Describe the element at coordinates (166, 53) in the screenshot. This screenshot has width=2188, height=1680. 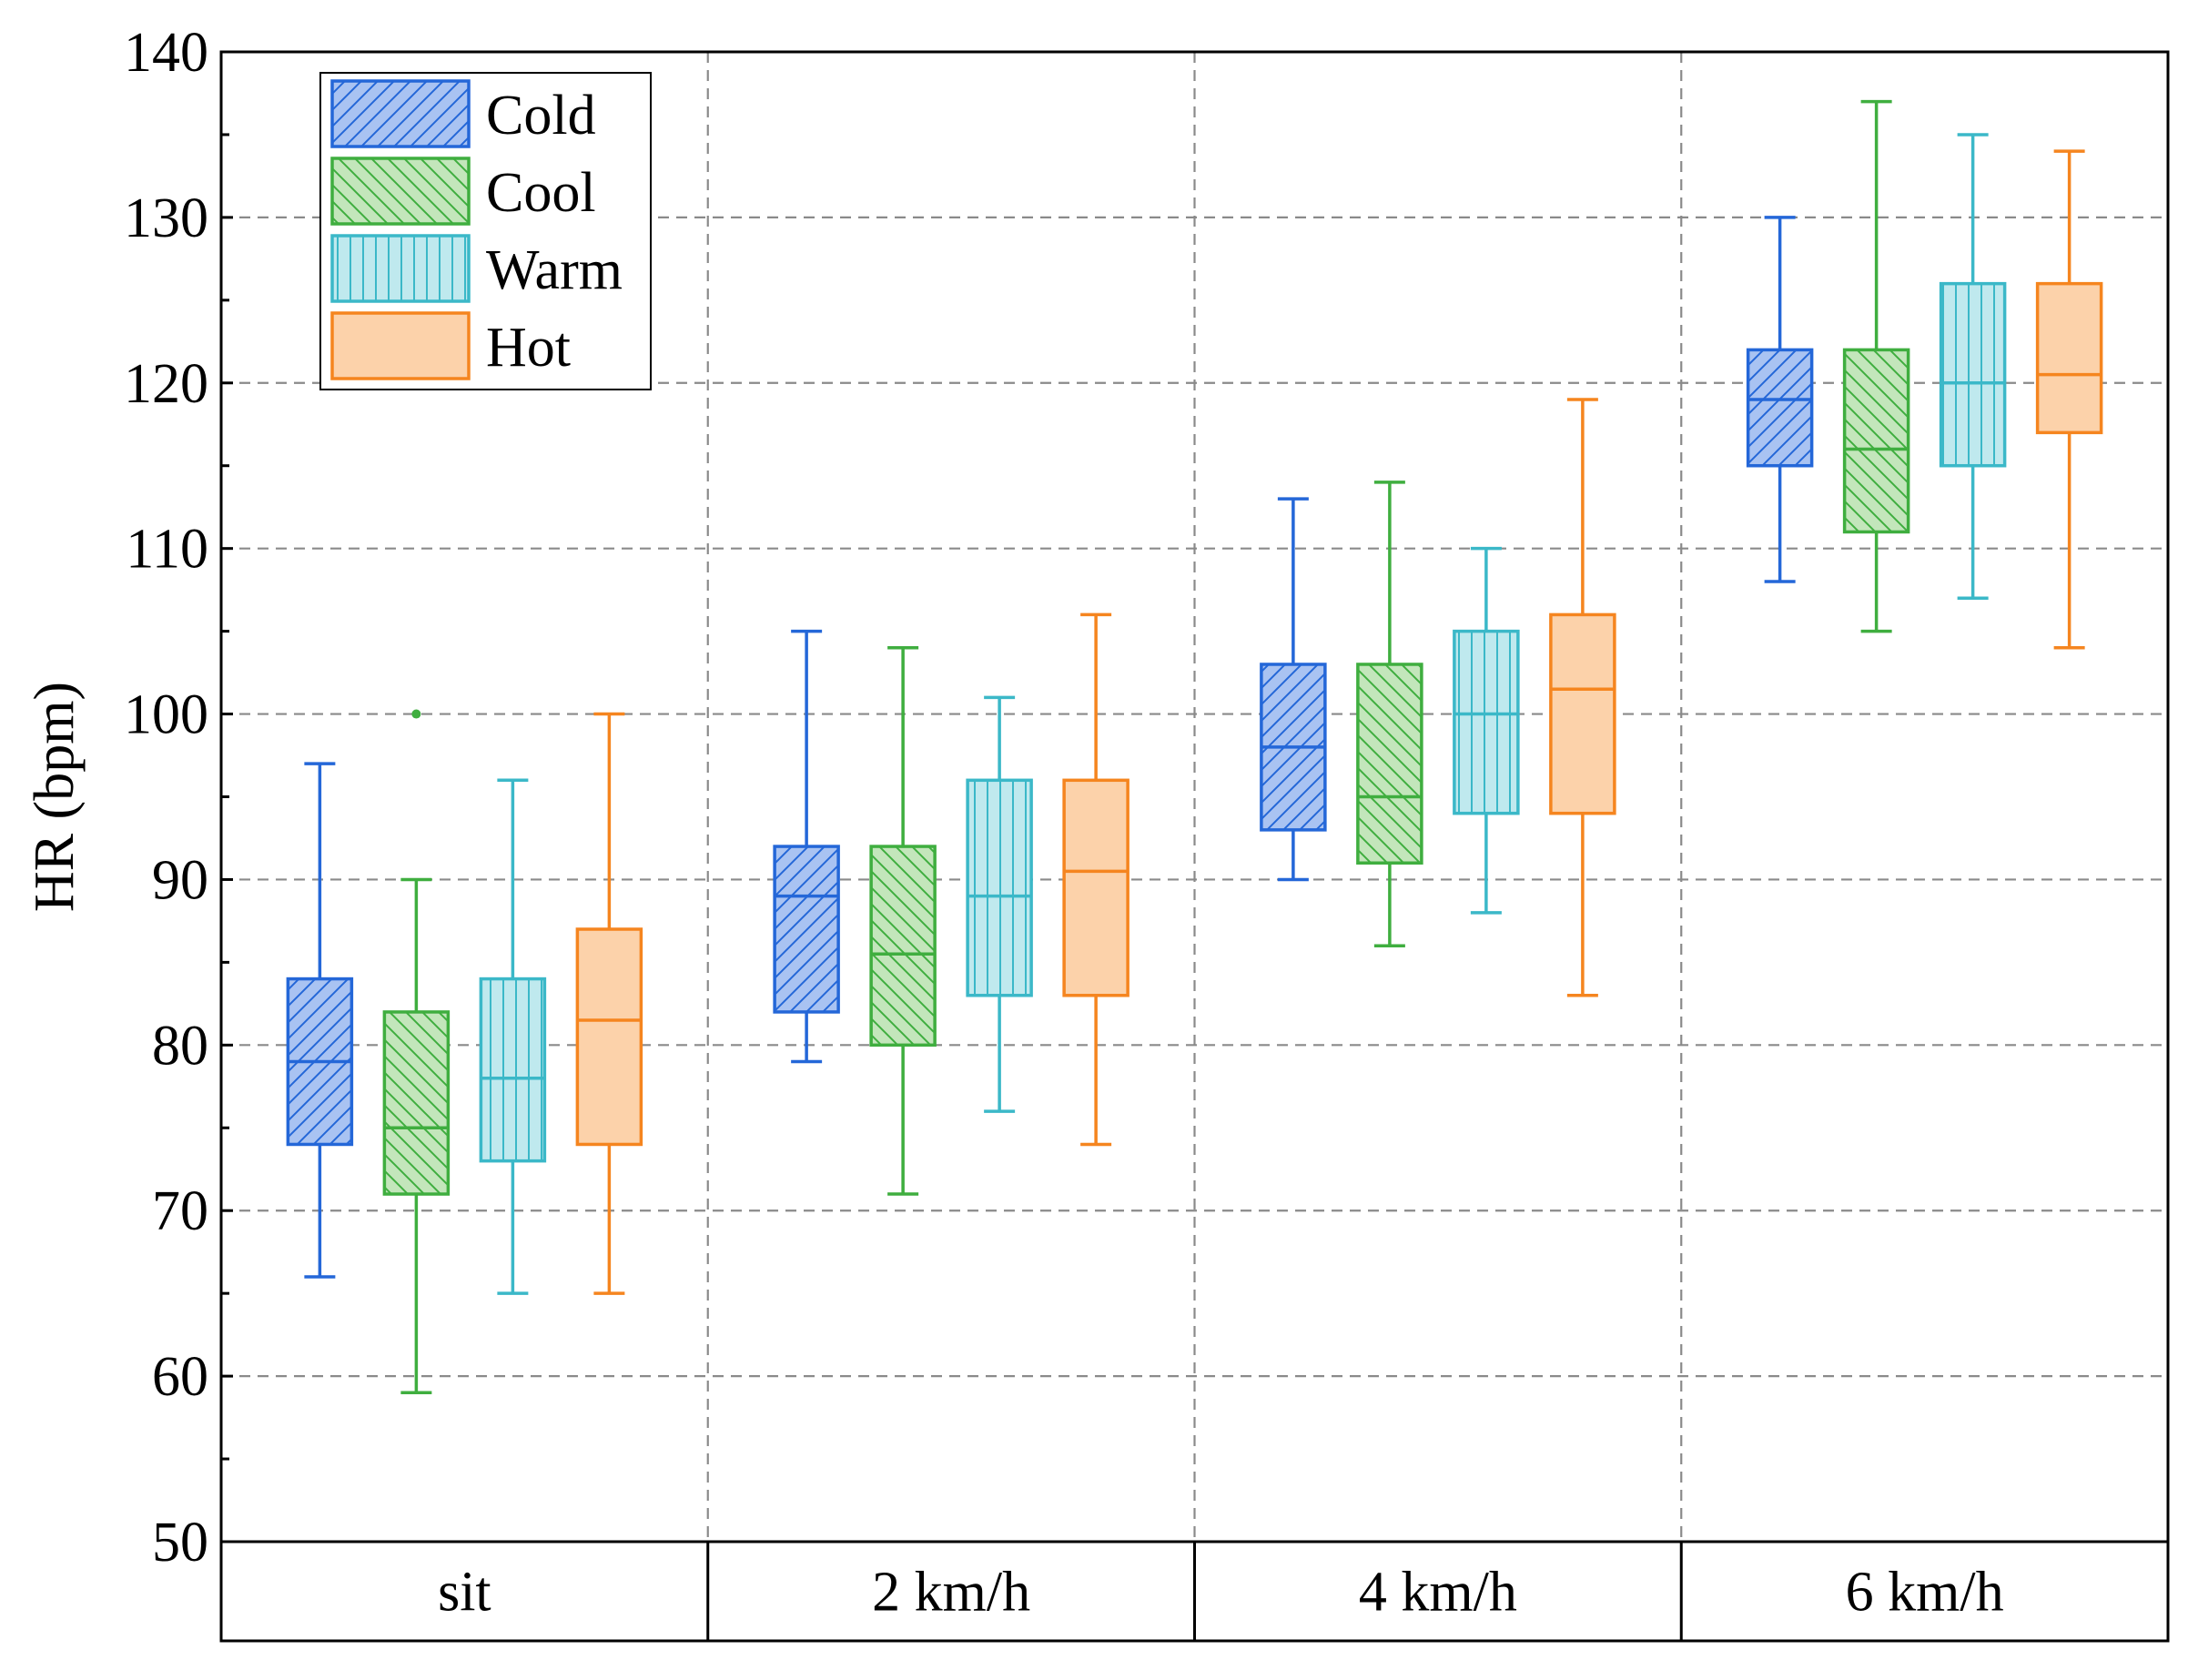
I see `y-tick-label-140: 140` at that location.